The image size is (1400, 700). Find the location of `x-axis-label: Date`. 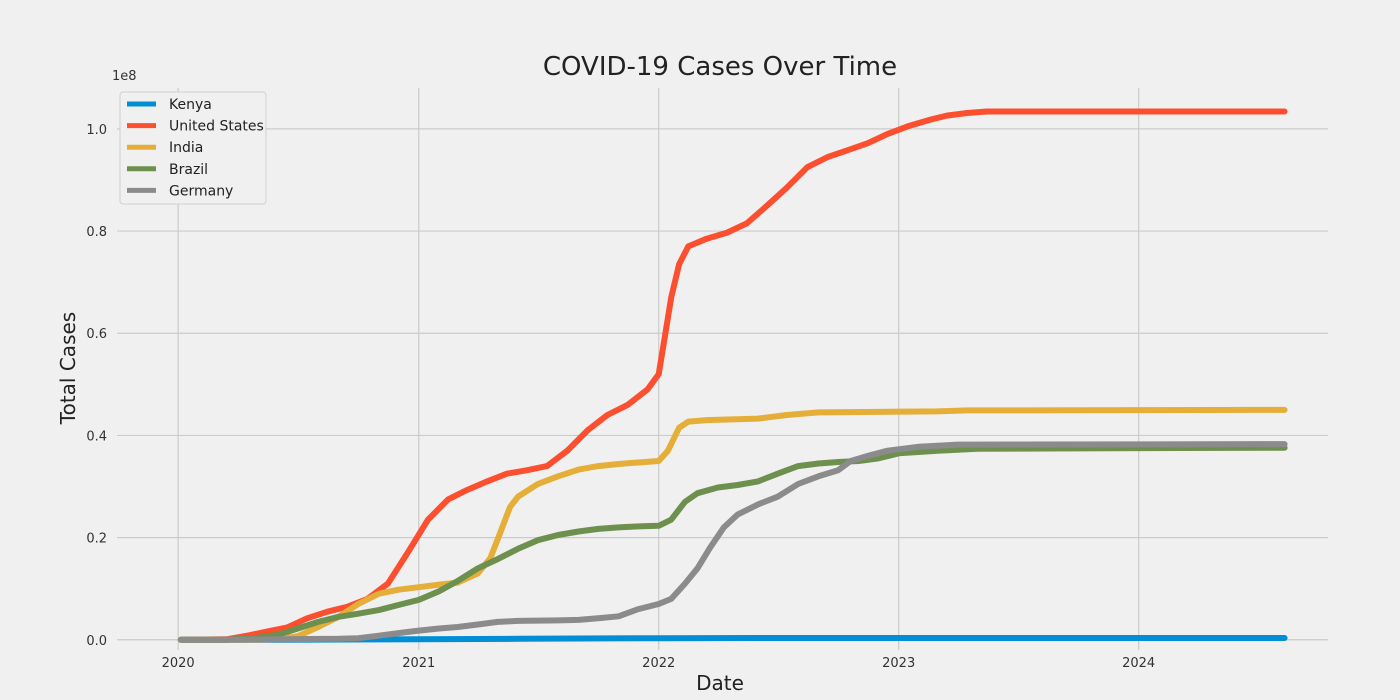

x-axis-label: Date is located at coordinates (720, 683).